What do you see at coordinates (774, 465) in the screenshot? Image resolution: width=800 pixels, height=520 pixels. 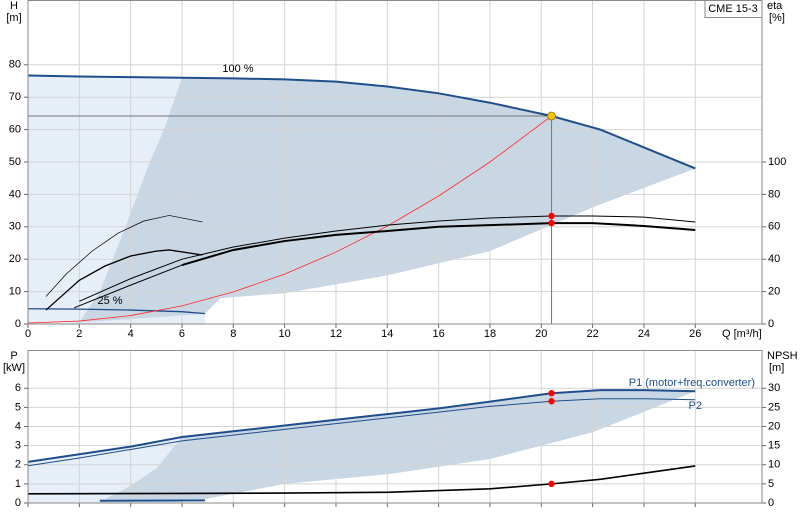 I see `y2-tick-label: 10` at bounding box center [774, 465].